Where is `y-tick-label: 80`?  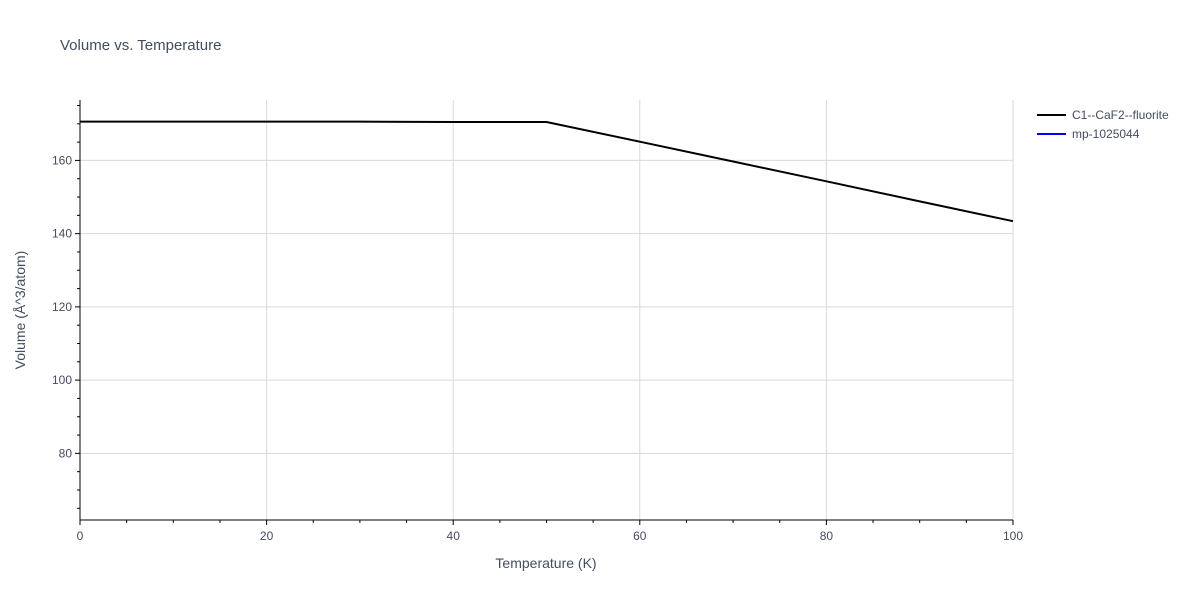 y-tick-label: 80 is located at coordinates (66, 453).